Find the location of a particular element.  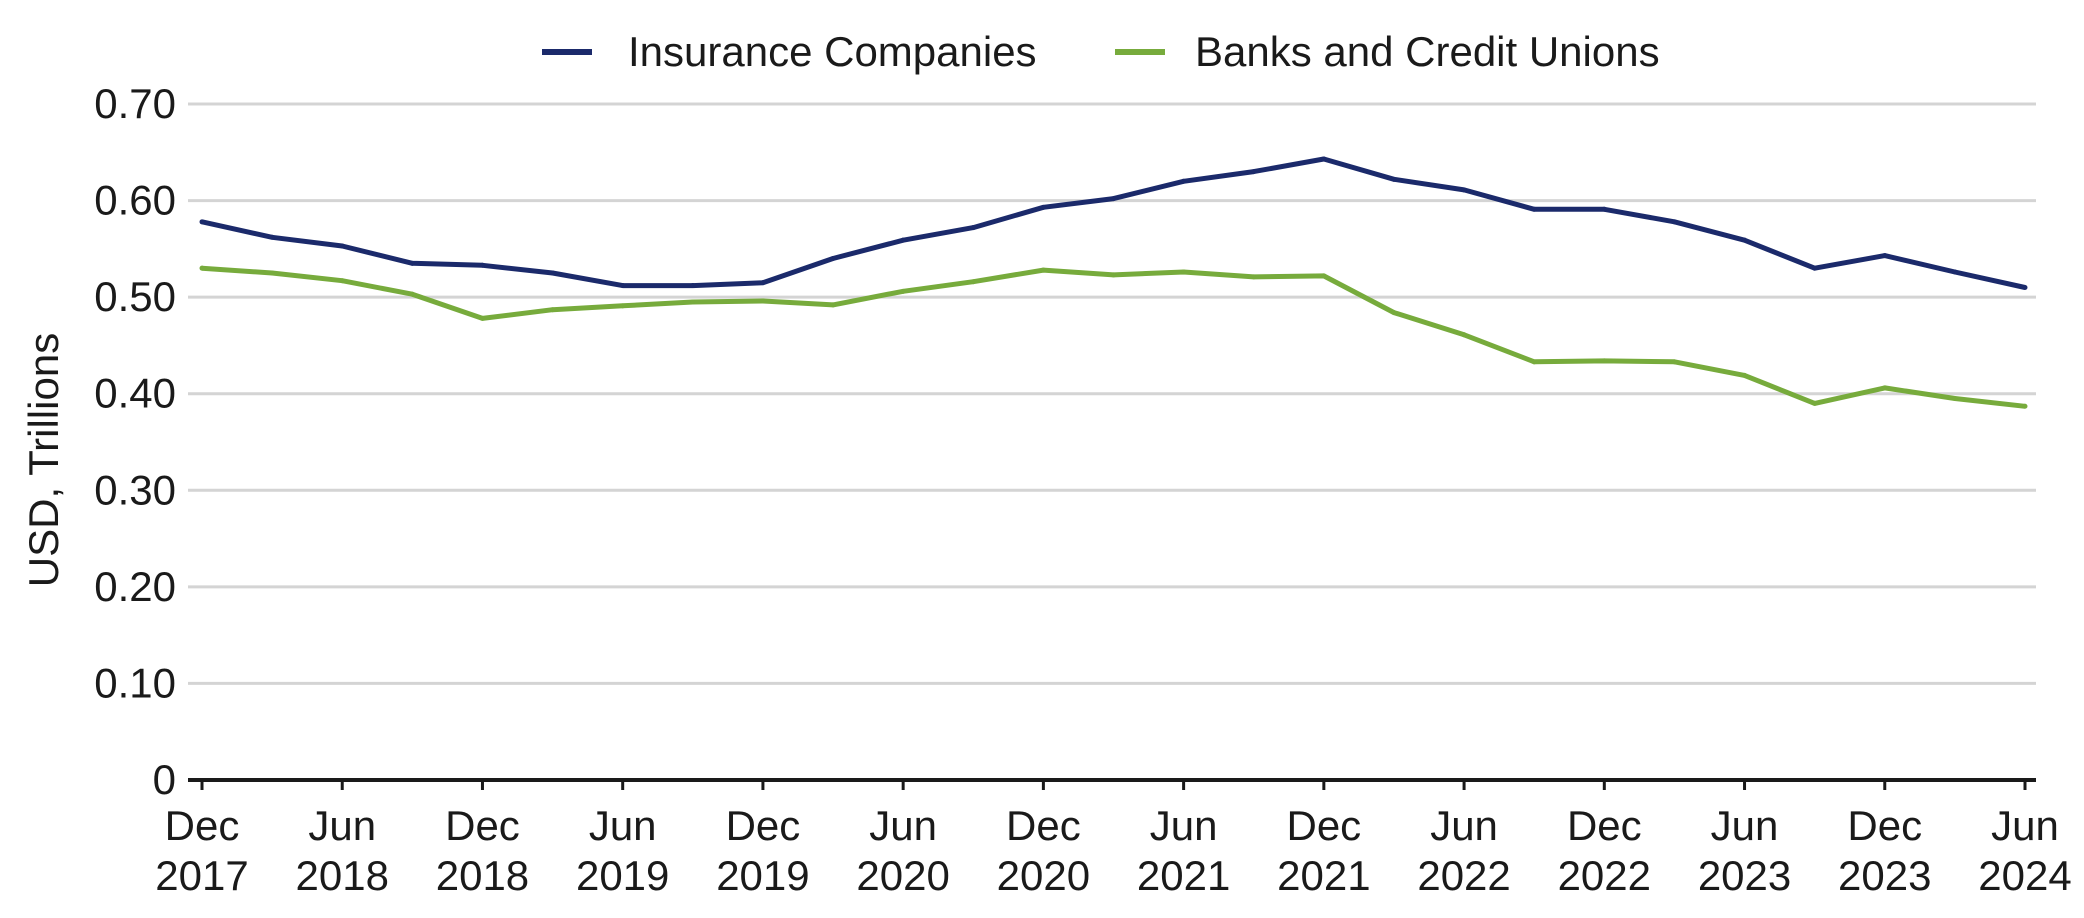

x-tick-label: Dec 2018 is located at coordinates (482, 850).